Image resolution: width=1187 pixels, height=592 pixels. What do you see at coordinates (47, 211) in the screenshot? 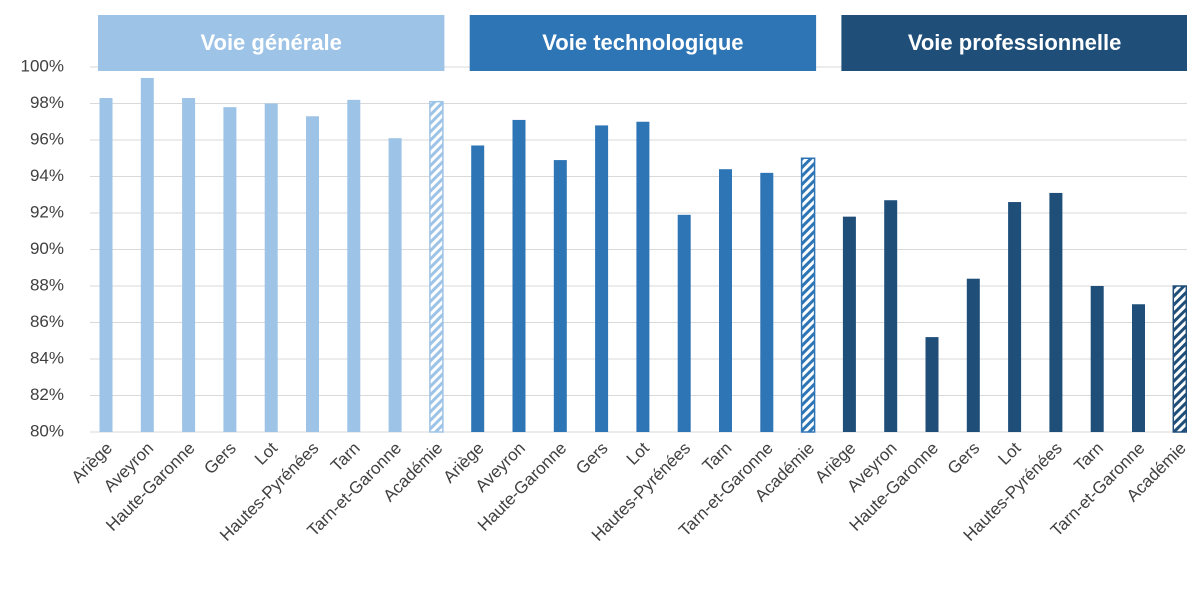
I see `y-tick-label: 92%` at bounding box center [47, 211].